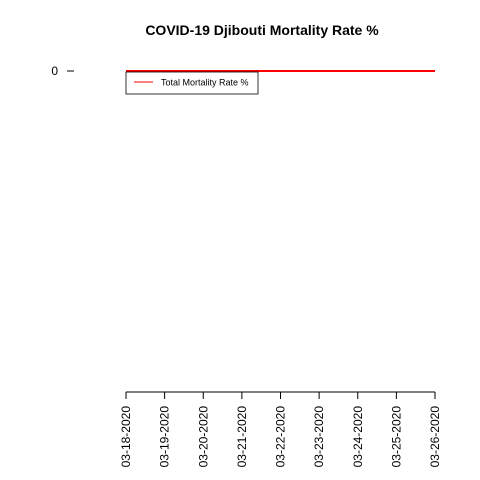 Image resolution: width=480 pixels, height=480 pixels. What do you see at coordinates (358, 437) in the screenshot?
I see `x-tick-label: 03-24-2020` at bounding box center [358, 437].